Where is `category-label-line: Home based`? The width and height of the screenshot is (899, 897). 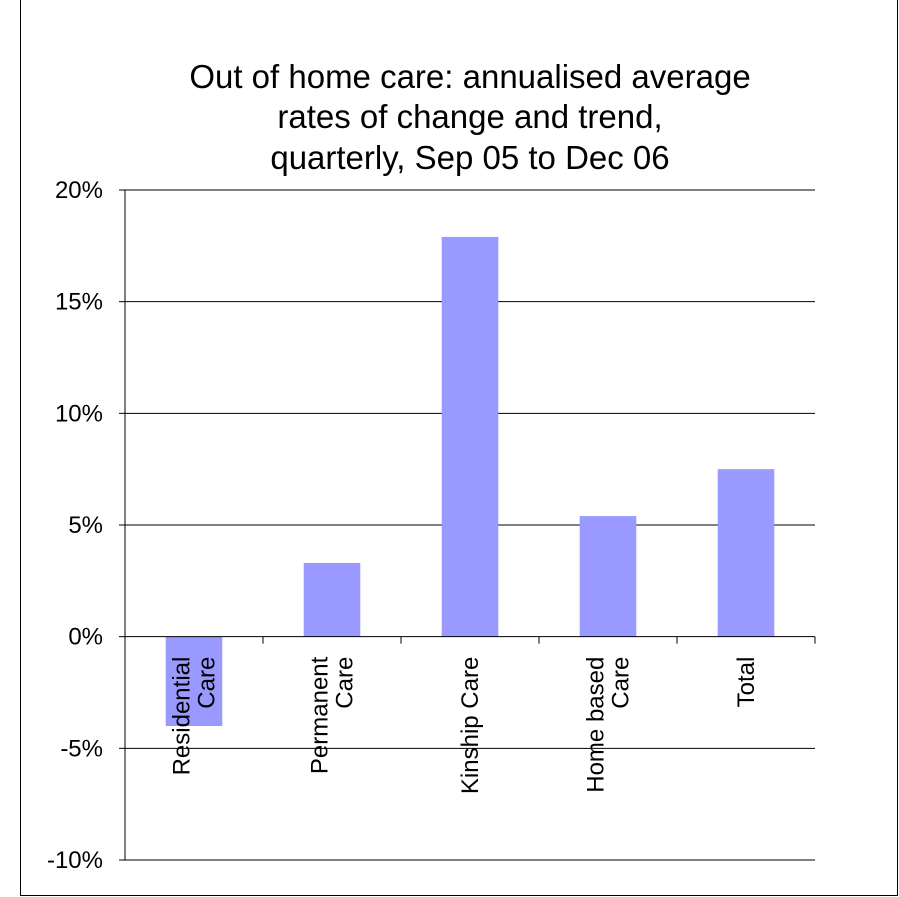 category-label-line: Home based is located at coordinates (596, 725).